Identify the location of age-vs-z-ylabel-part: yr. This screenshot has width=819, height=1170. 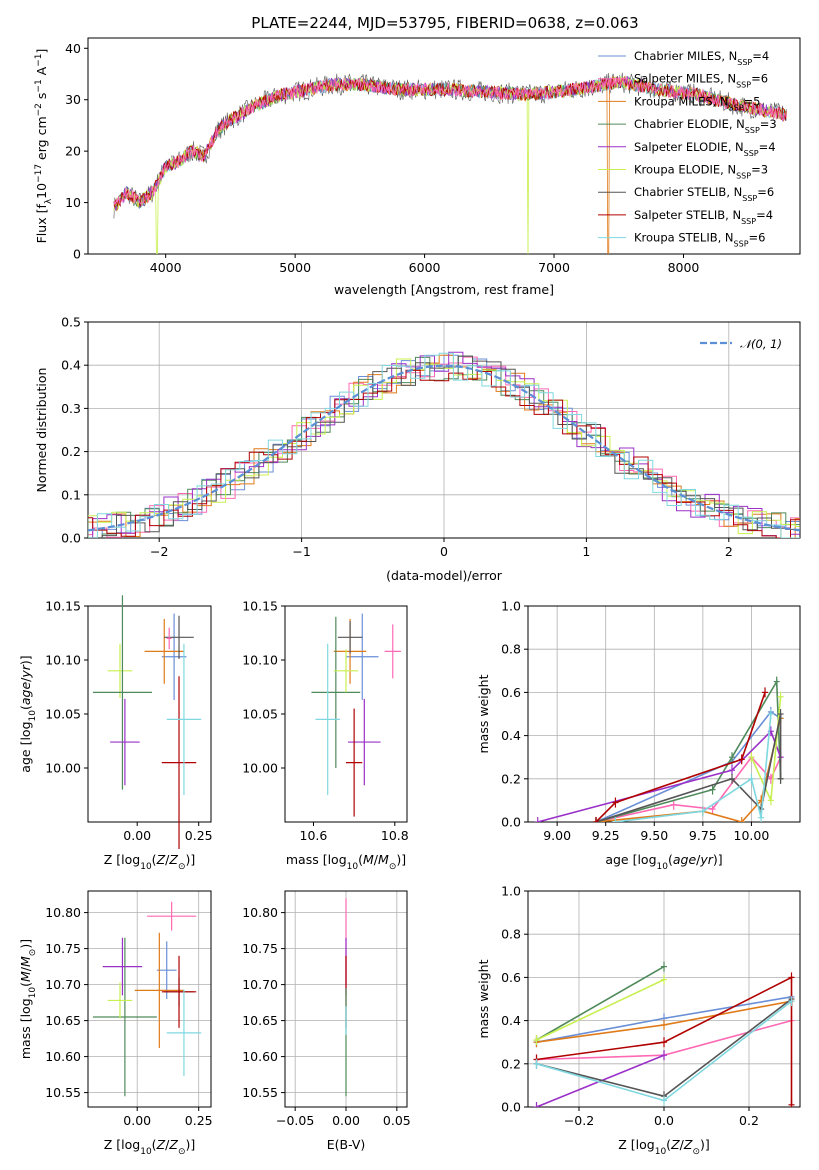
(25, 671).